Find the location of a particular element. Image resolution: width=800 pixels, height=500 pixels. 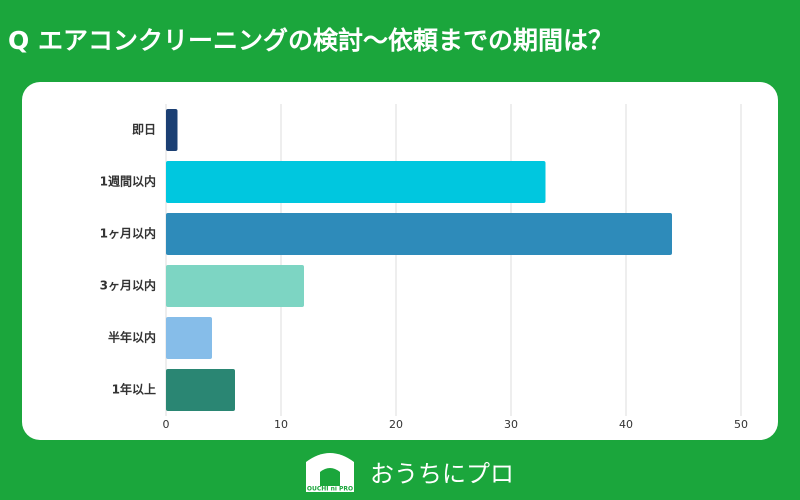

logo: OUCHI ni PRO おうちにプロ is located at coordinates (410, 473).